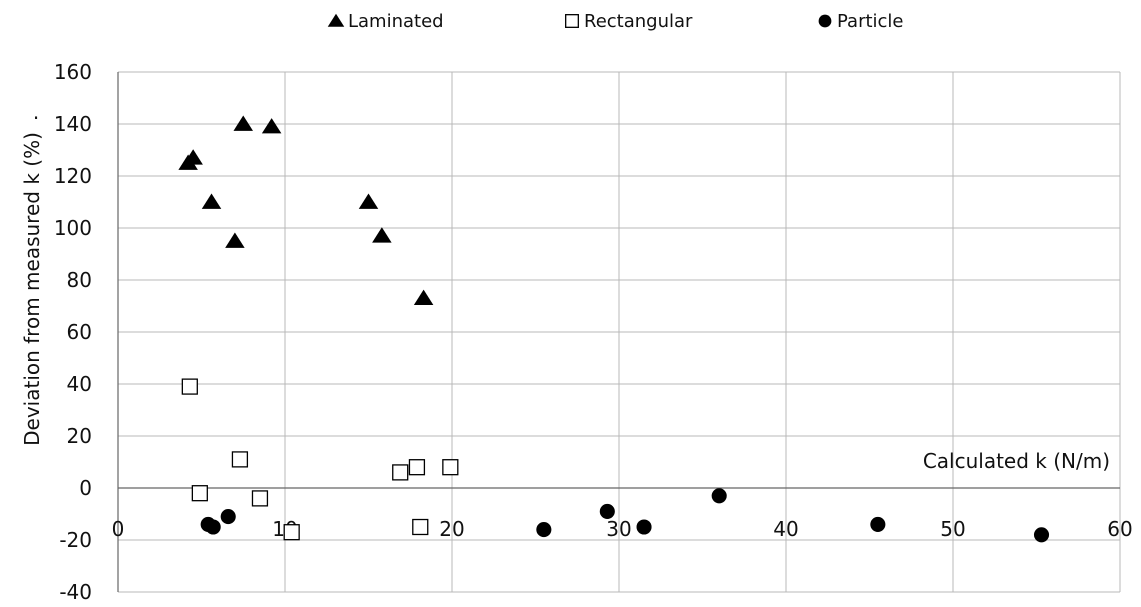  I want to click on legend-item-laminated: Laminated, so click(385, 21).